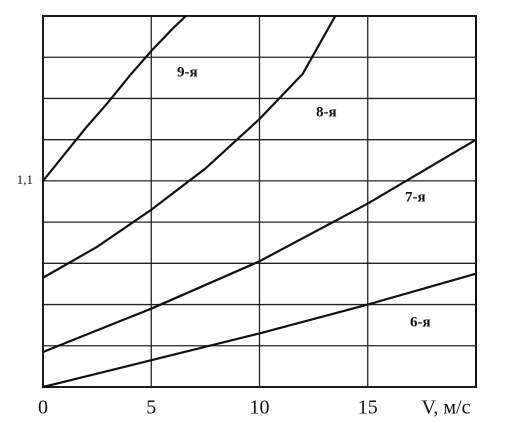 This screenshot has width=508, height=422. Describe the element at coordinates (187, 72) in the screenshot. I see `series-label: 9-я` at that location.